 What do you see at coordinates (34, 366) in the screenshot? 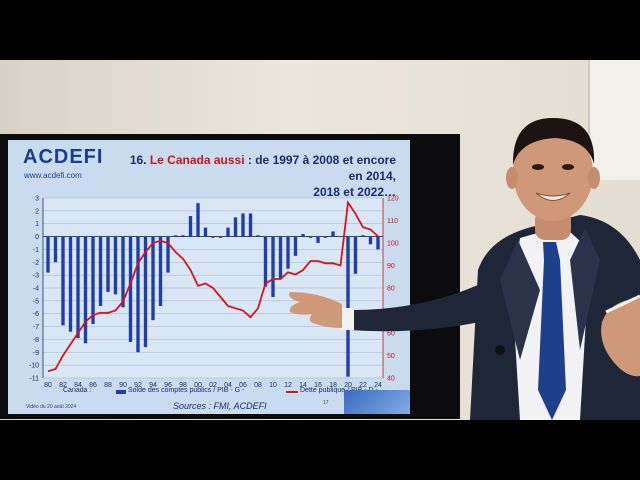
I see `left-tick-label: -10` at bounding box center [34, 366].